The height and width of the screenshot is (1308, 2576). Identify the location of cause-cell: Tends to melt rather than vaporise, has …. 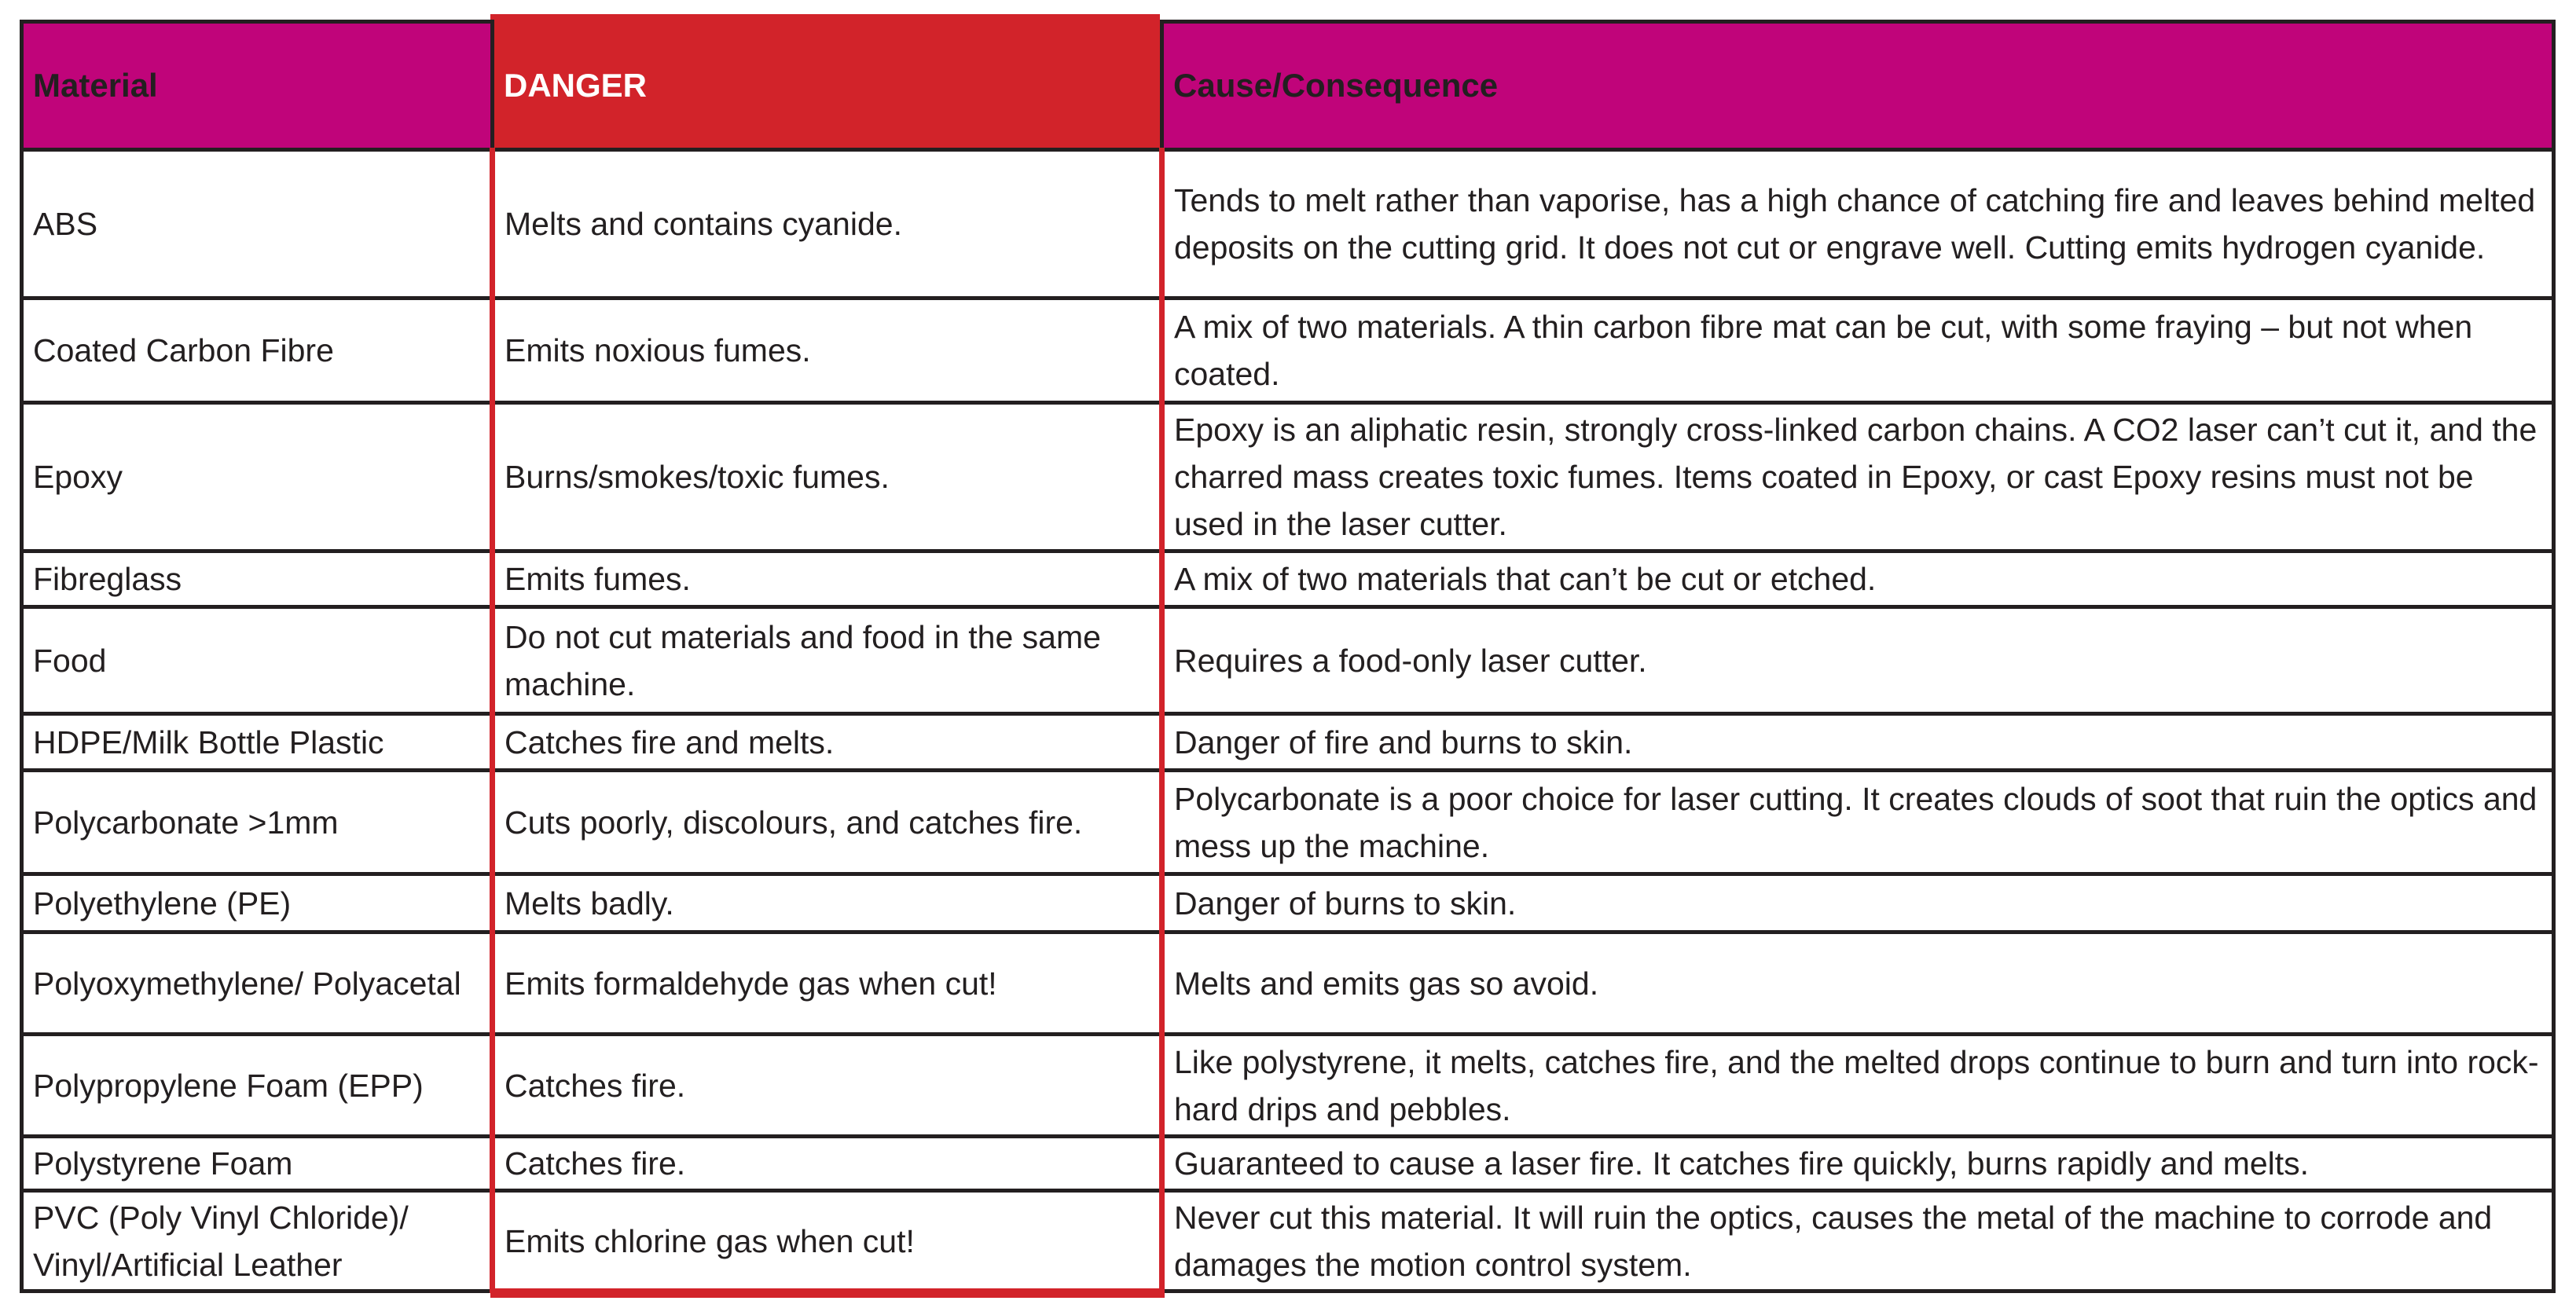
(1858, 224).